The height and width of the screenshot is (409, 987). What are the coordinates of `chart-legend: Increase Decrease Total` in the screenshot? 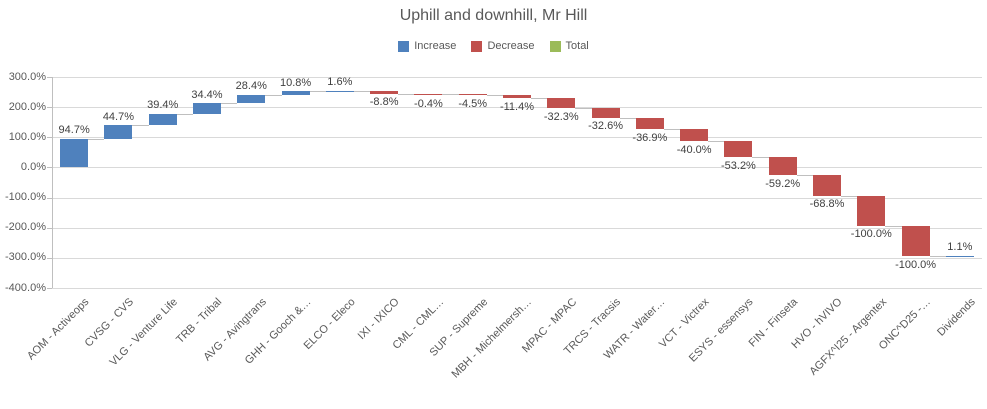 It's located at (493, 46).